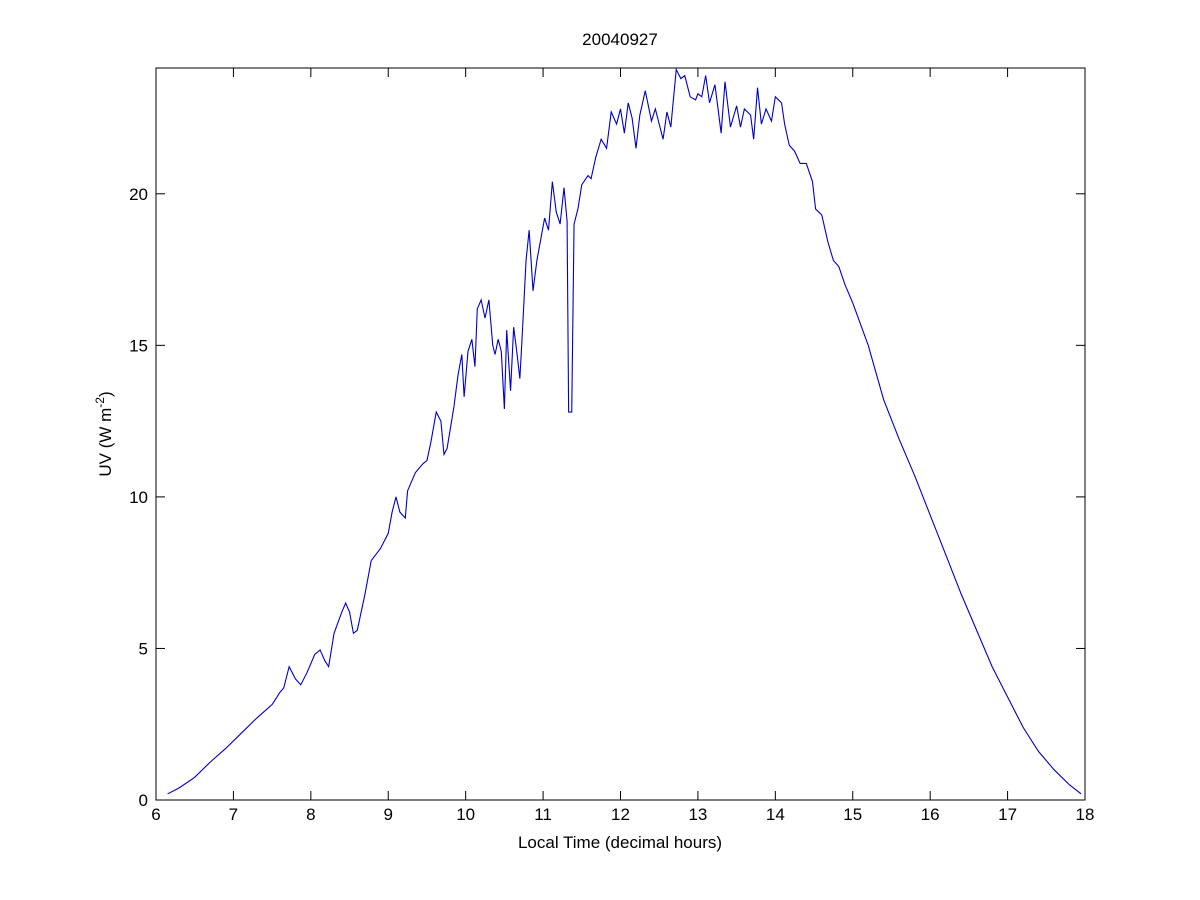 This screenshot has width=1200, height=900. Describe the element at coordinates (100, 402) in the screenshot. I see `y-axis-label-superscript: -2` at that location.